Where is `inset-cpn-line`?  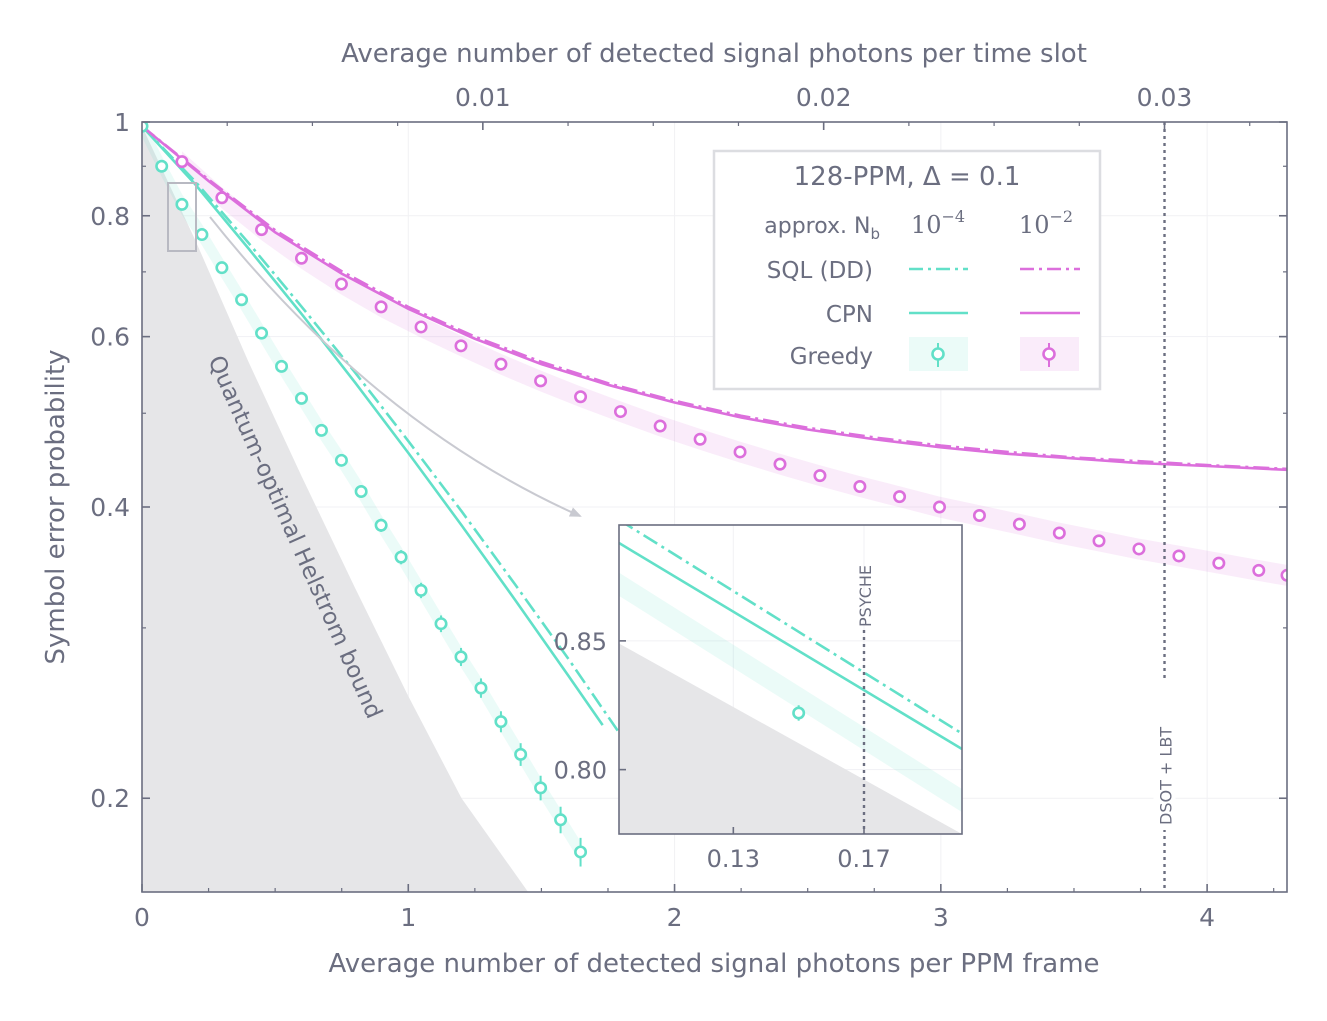
inset-cpn-line is located at coordinates (790, 646).